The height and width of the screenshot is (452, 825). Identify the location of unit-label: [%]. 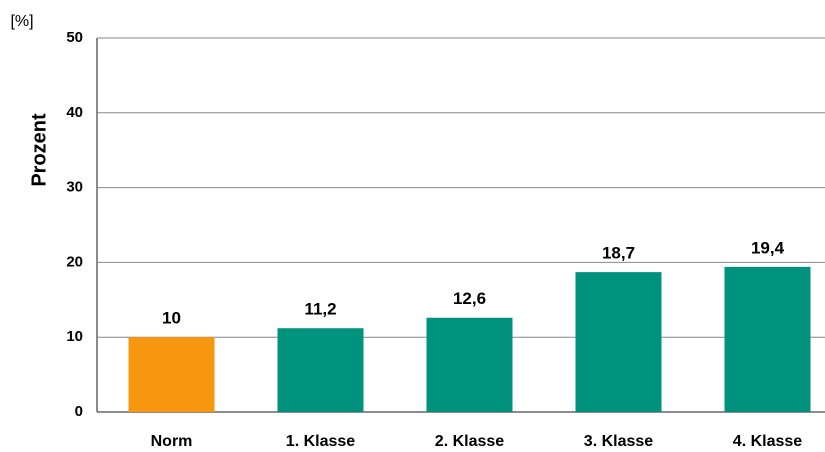
(21, 21).